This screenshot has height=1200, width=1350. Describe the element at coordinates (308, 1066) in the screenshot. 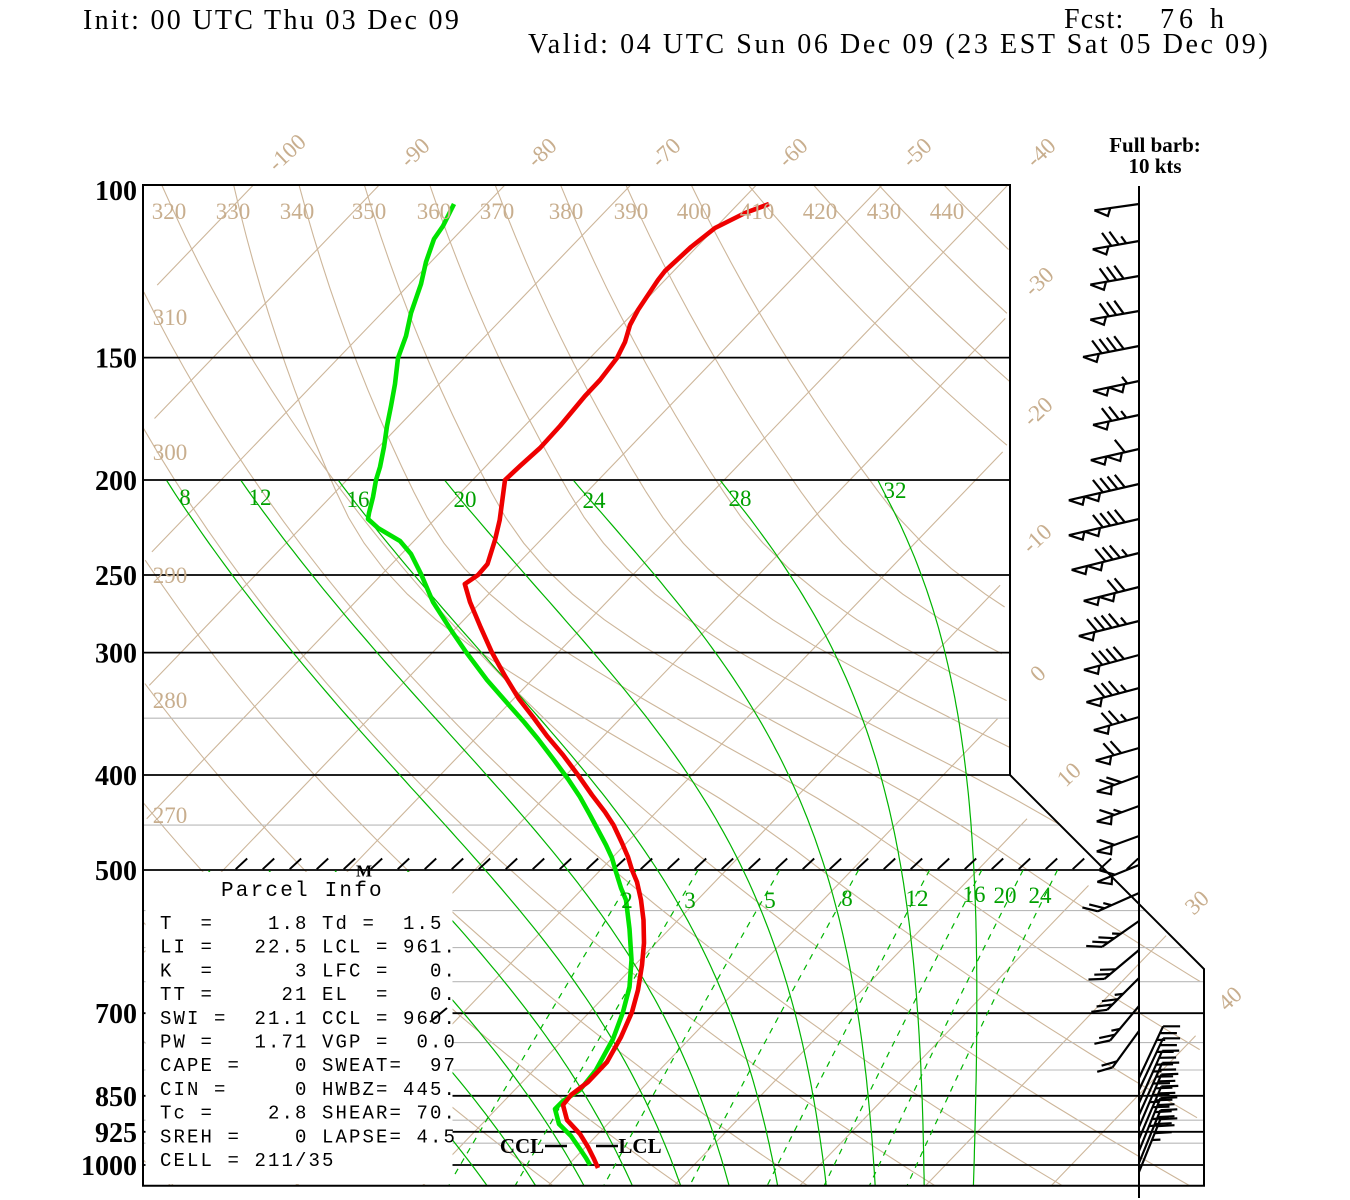

I see `svg-text: CAPE = 0 SWEAT= 97` at that location.